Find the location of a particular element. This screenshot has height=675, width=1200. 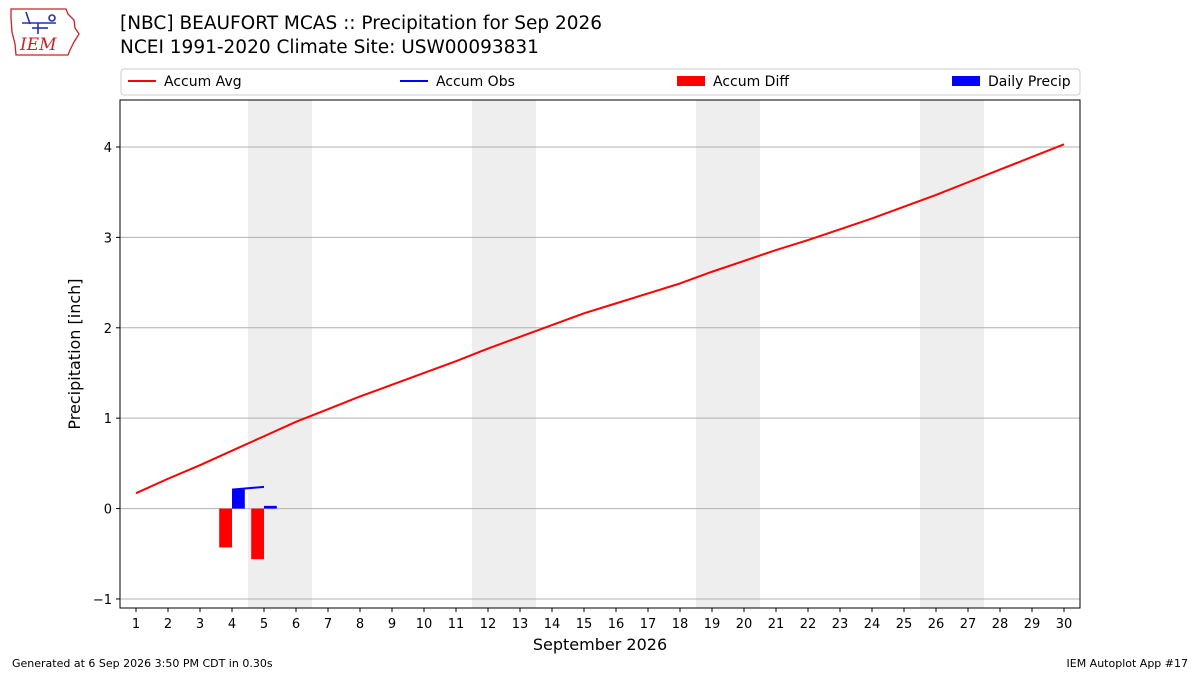

legend-label-accum-diff: Accum Diff is located at coordinates (751, 82).